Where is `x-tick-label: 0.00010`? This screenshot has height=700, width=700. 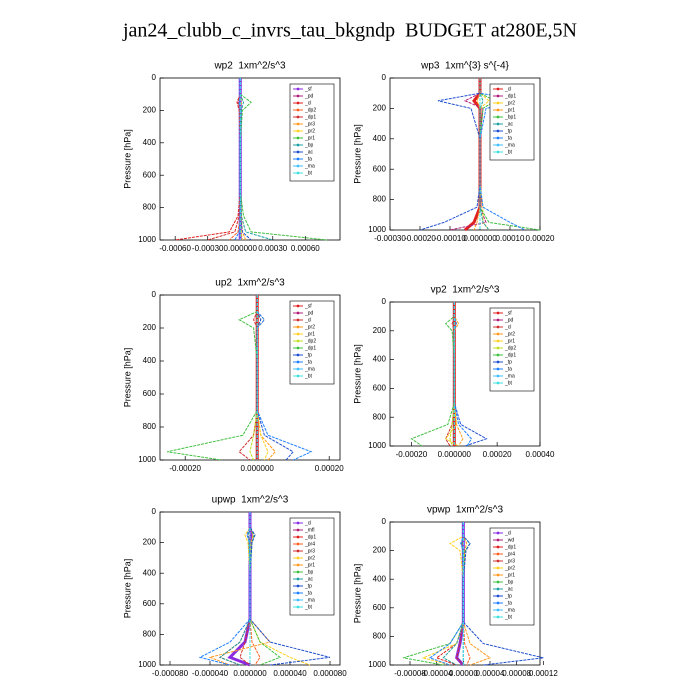
x-tick-label: 0.00010 is located at coordinates (510, 238).